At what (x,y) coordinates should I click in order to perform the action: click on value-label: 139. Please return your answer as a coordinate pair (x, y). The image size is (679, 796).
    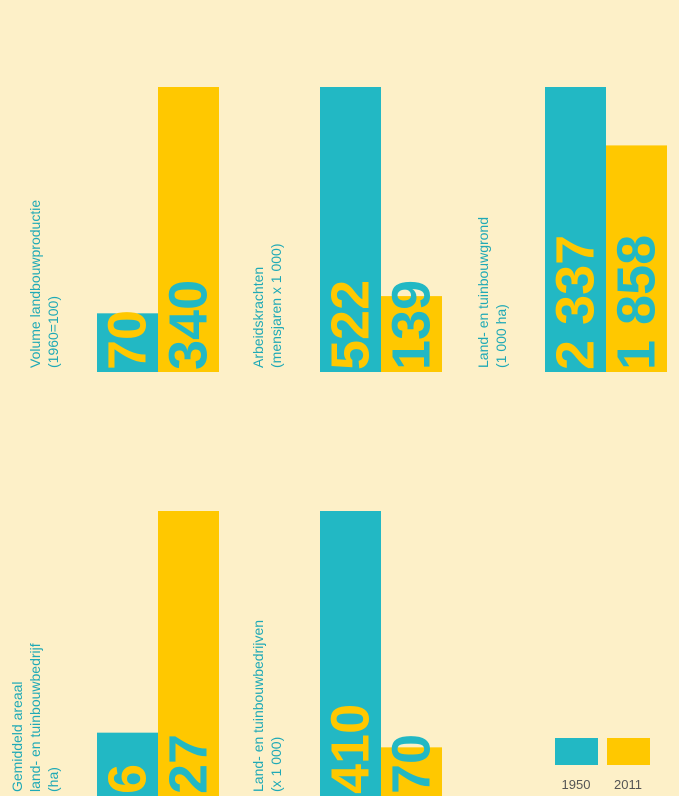
    Looking at the image, I should click on (412, 325).